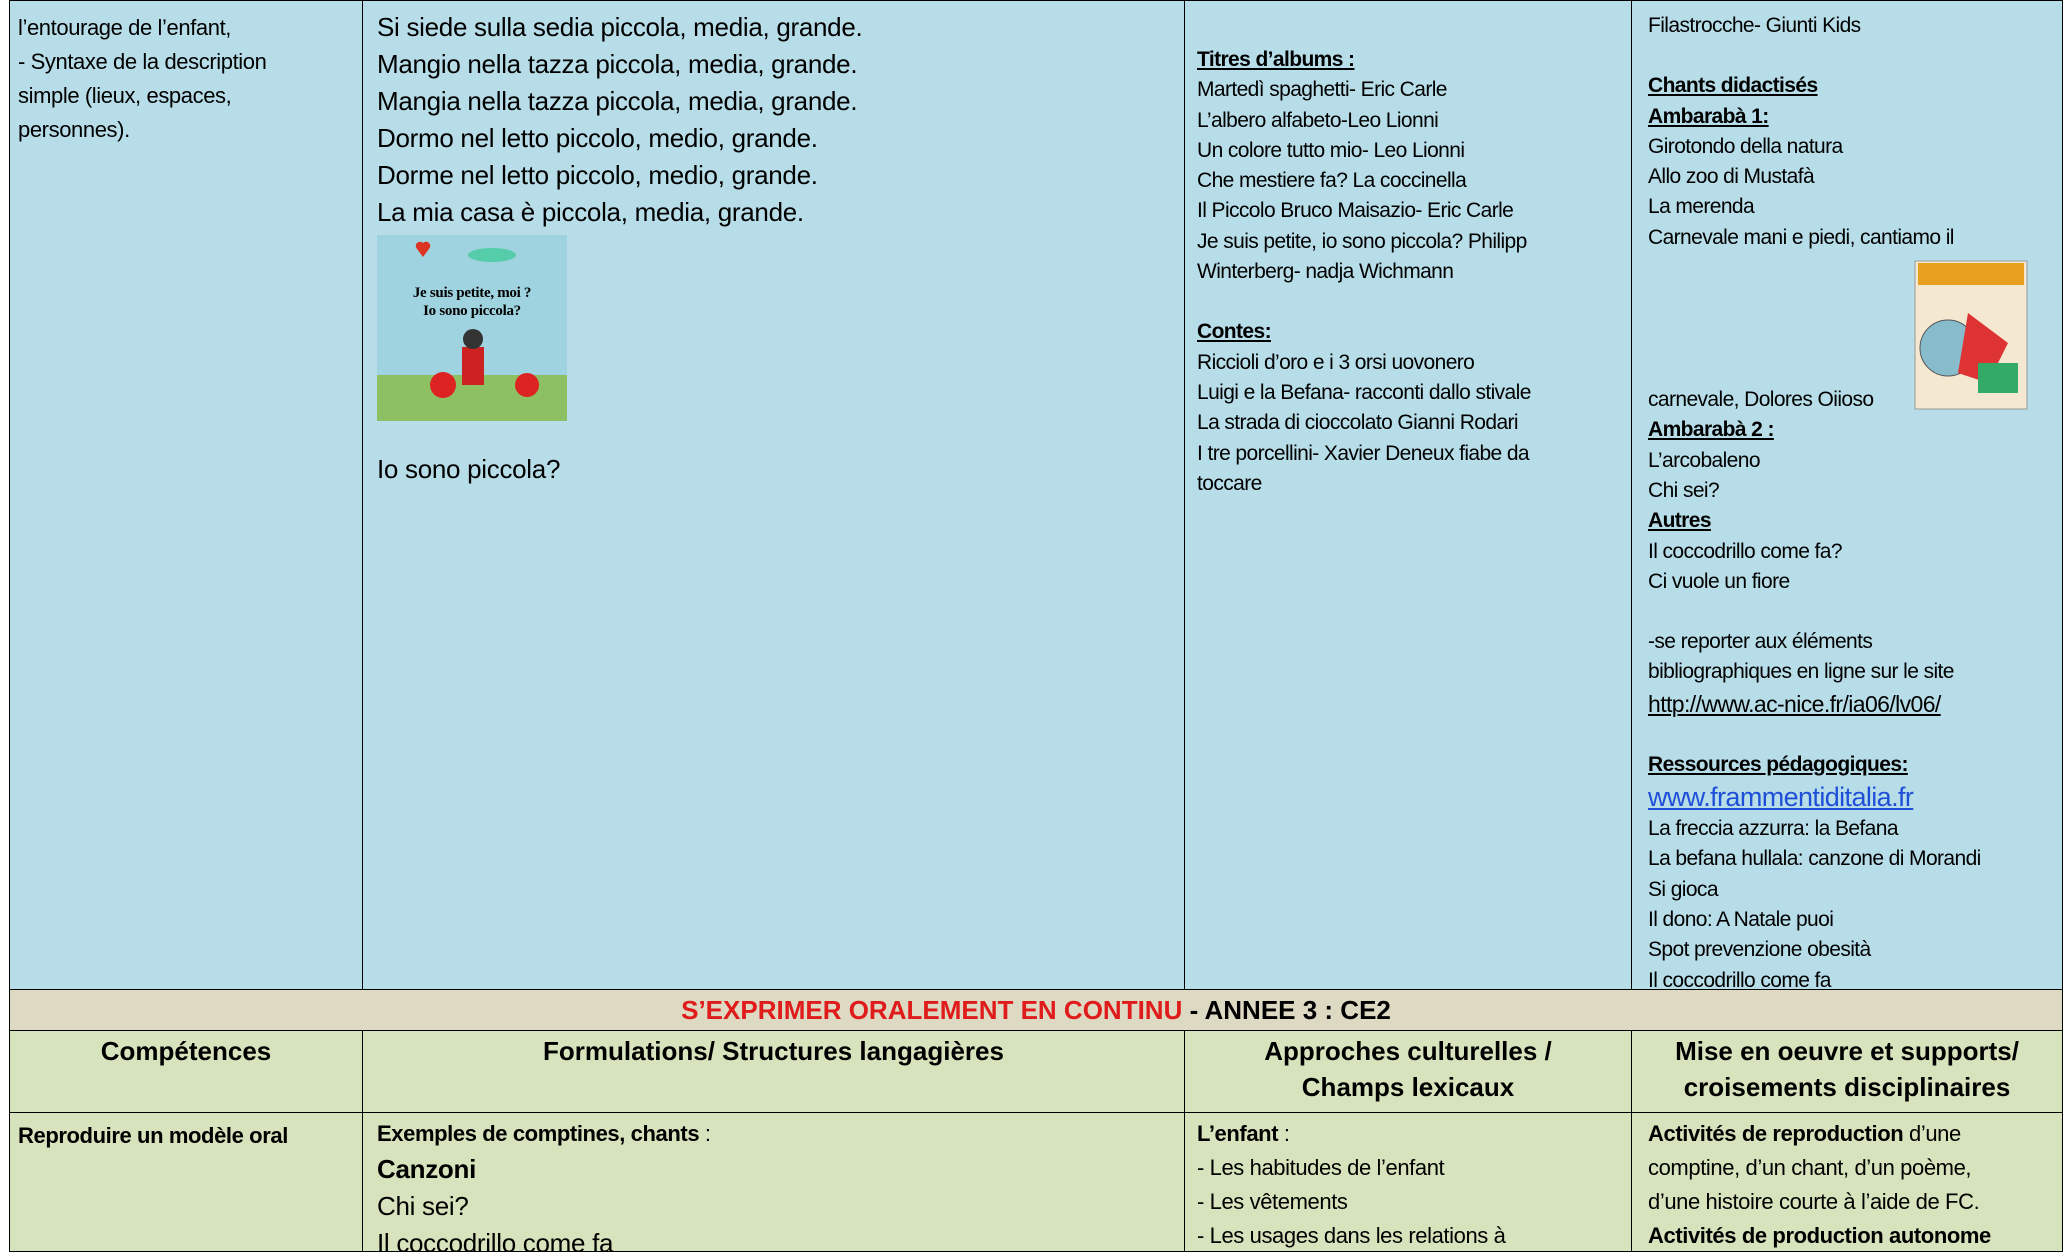 Image resolution: width=2063 pixels, height=1252 pixels. What do you see at coordinates (1680, 521) in the screenshot?
I see `section-heading: Autres` at bounding box center [1680, 521].